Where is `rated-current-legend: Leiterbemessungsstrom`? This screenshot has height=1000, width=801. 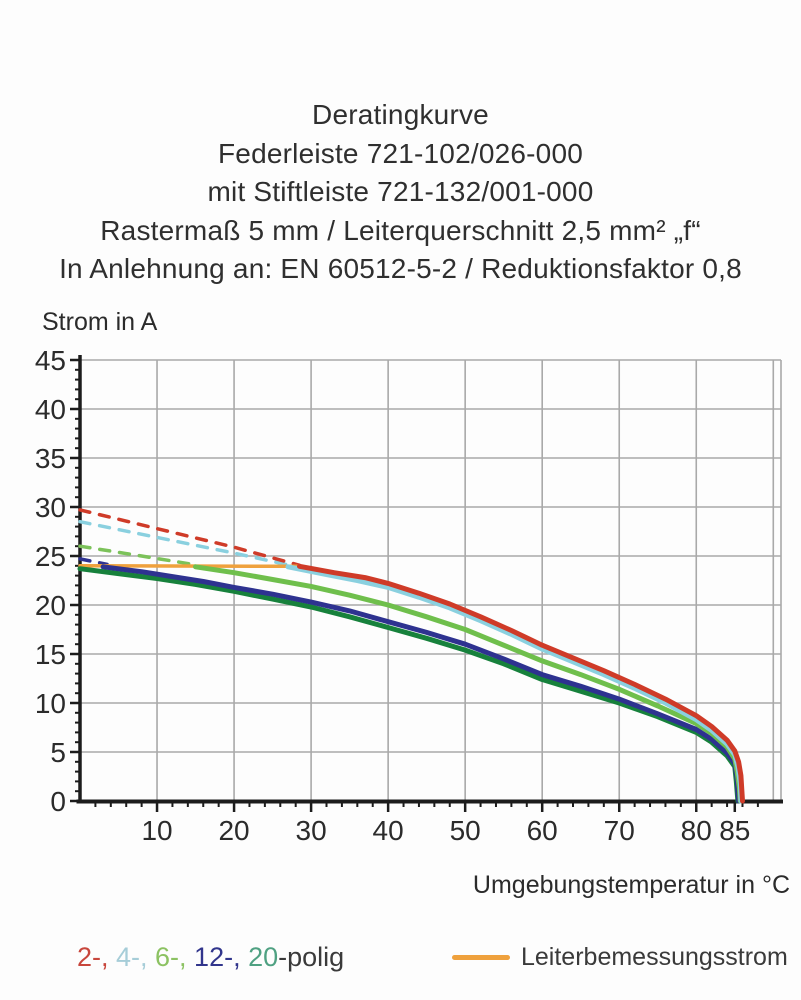
rated-current-legend: Leiterbemessungsstrom is located at coordinates (620, 957).